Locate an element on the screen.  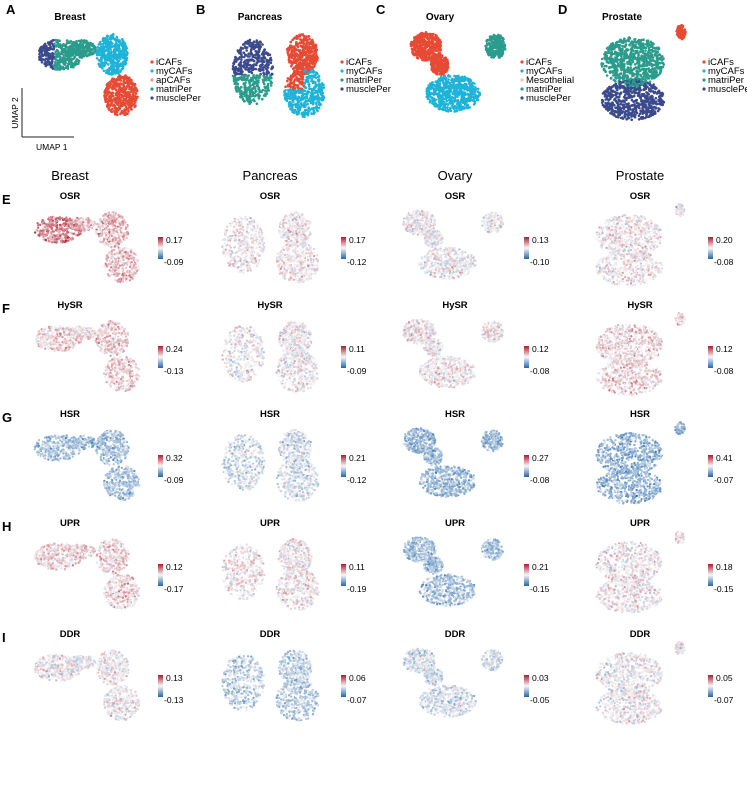
color-scale: 0.18-0.15 is located at coordinates (721, 578).